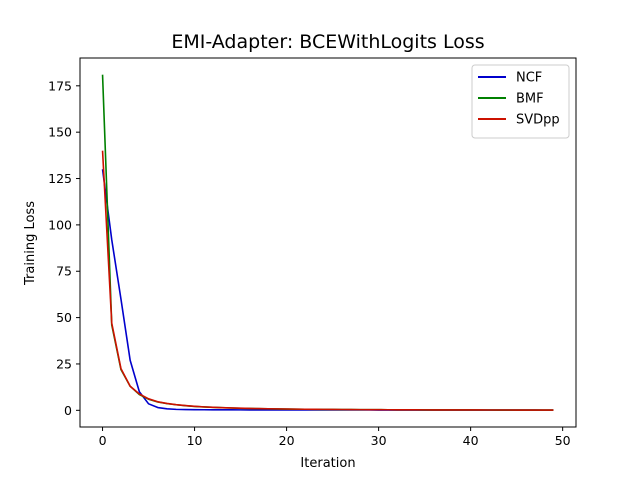 Image resolution: width=640 pixels, height=480 pixels. Describe the element at coordinates (64, 363) in the screenshot. I see `y-tick-label: 25` at that location.